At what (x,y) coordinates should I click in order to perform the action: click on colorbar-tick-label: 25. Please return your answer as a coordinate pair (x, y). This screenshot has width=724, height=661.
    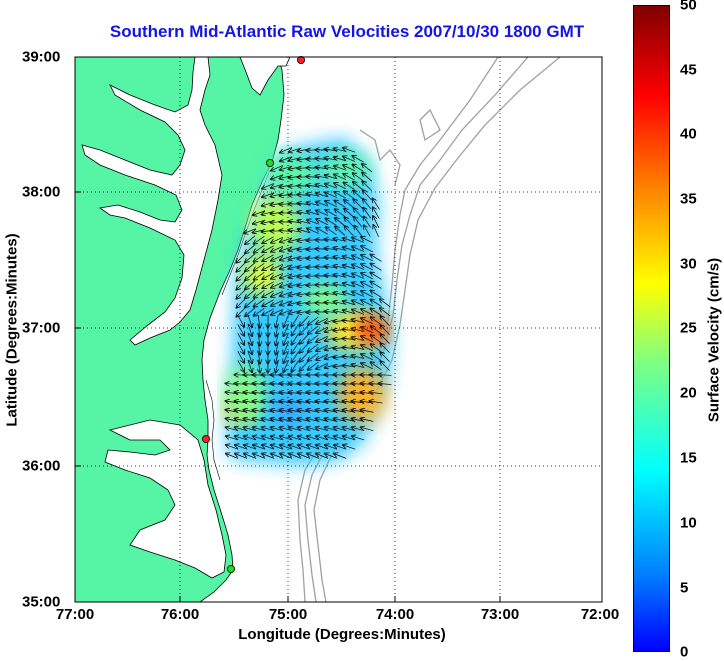
    Looking at the image, I should click on (688, 328).